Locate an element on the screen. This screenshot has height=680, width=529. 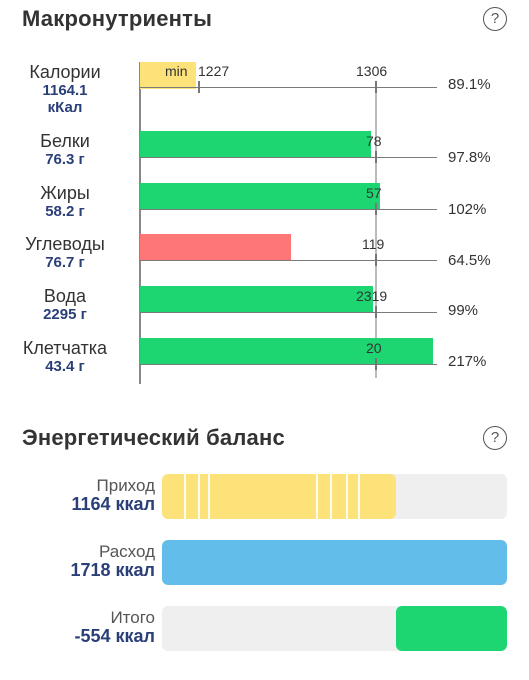
target-axis is located at coordinates (376, 233).